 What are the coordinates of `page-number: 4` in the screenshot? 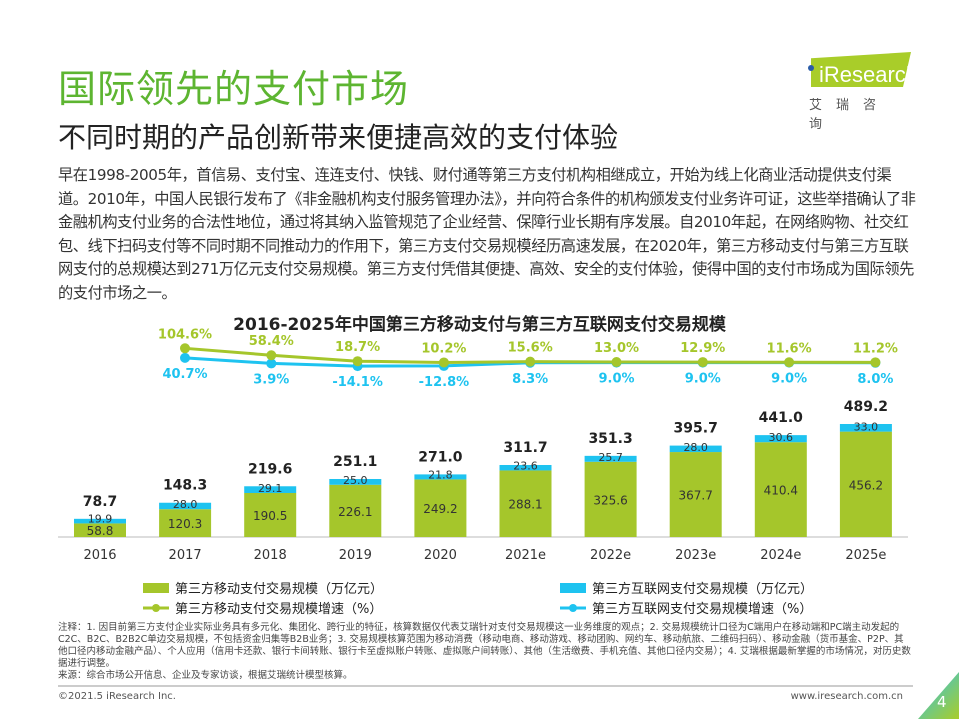 It's located at (942, 702).